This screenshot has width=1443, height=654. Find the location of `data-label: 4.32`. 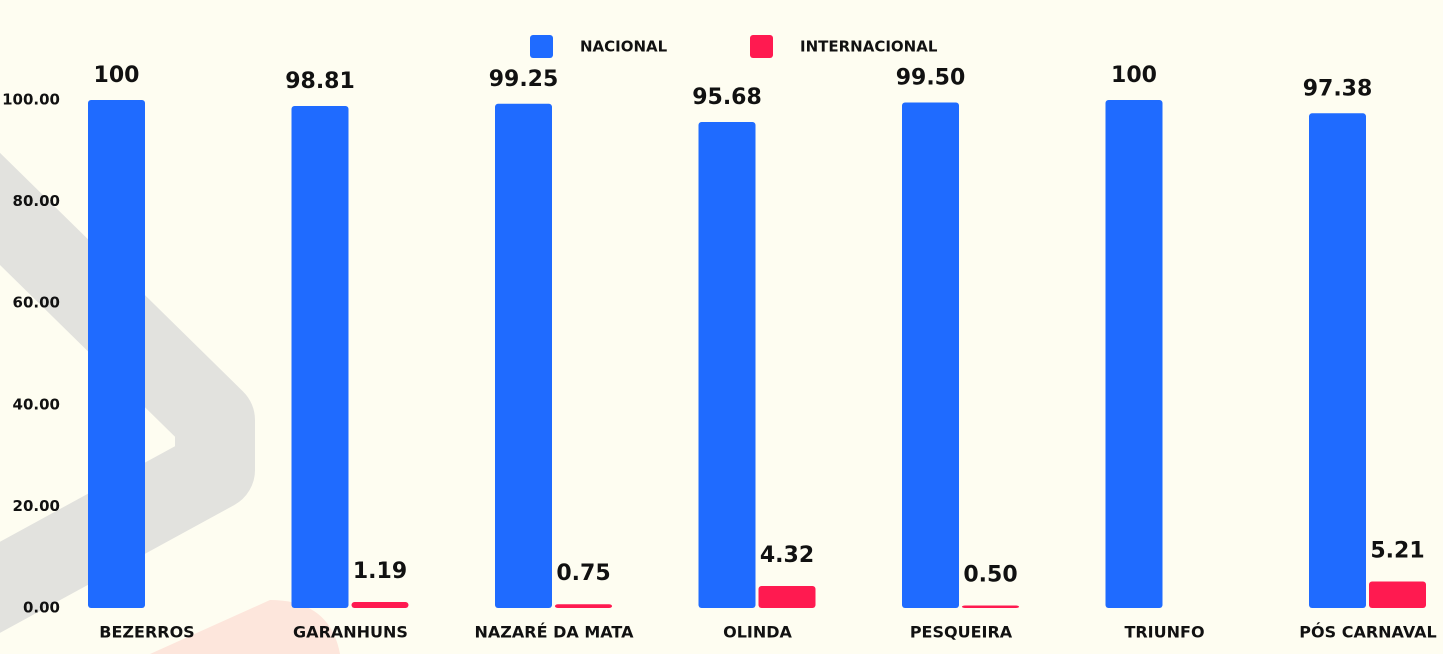

data-label: 4.32 is located at coordinates (787, 555).